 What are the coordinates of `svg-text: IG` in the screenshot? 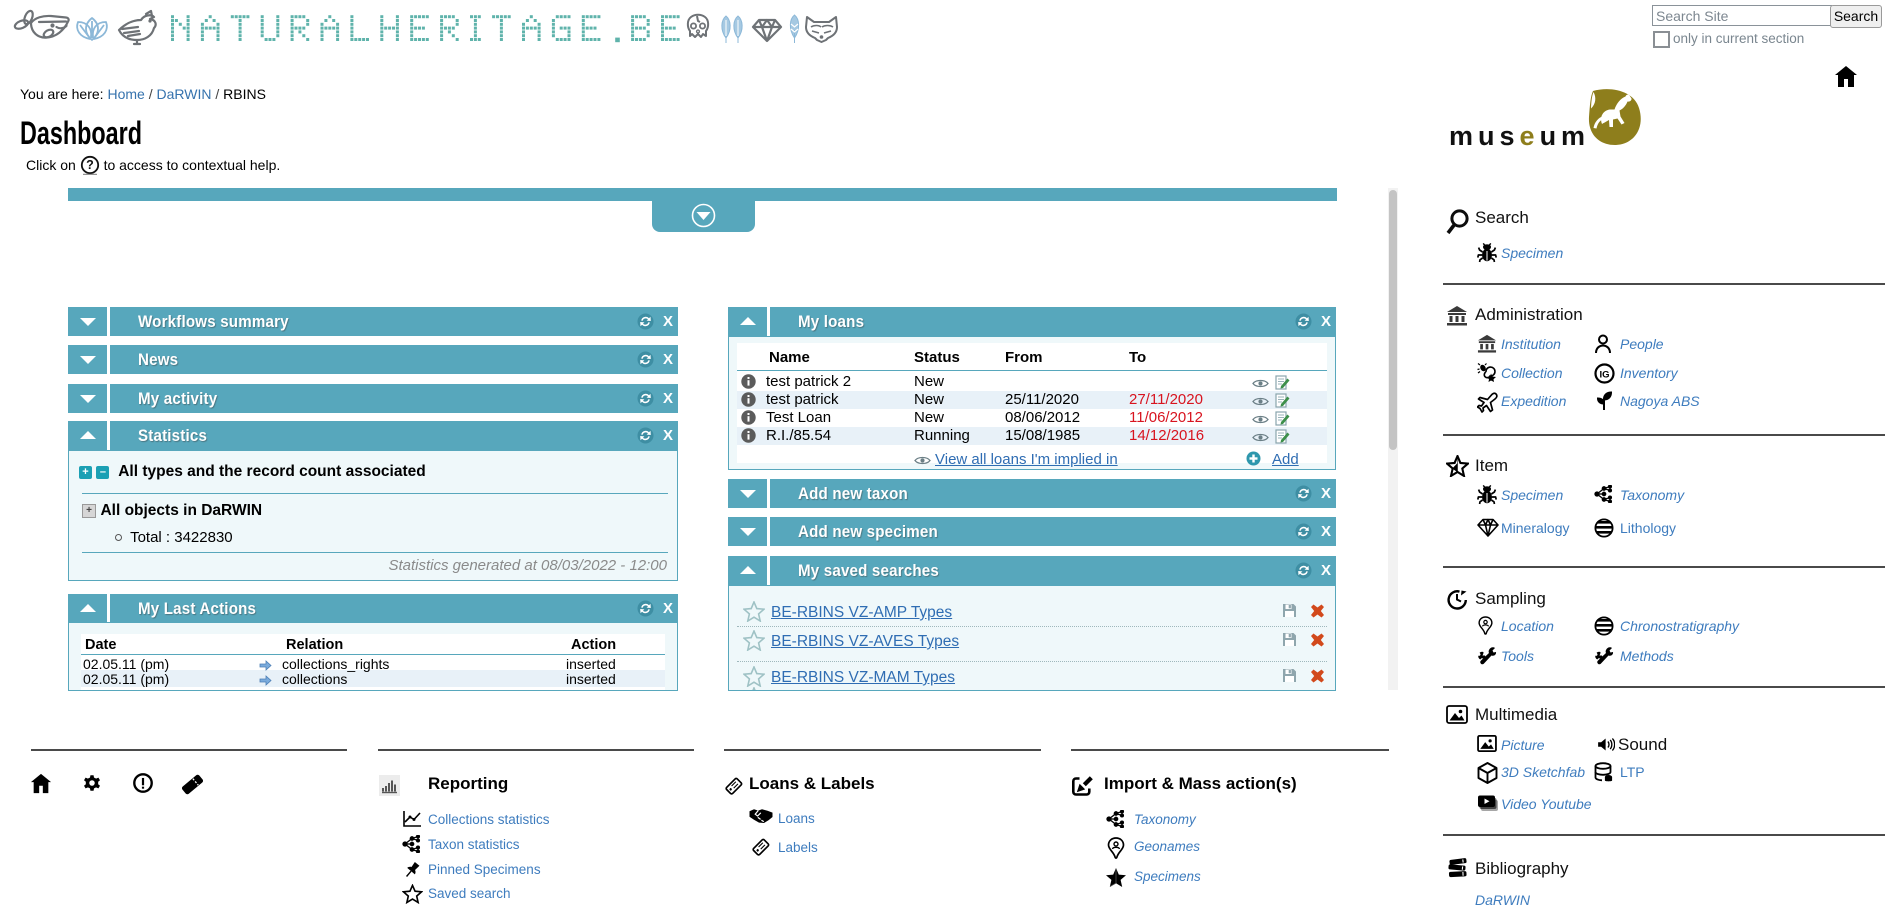 It's located at (1604, 375).